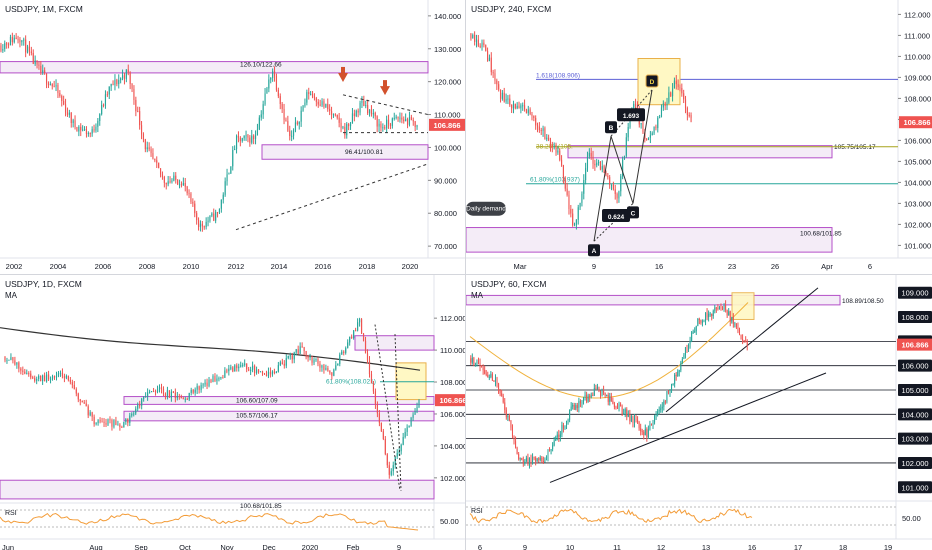  Describe the element at coordinates (447, 16) in the screenshot. I see `price-tick-label: 140.000` at that location.